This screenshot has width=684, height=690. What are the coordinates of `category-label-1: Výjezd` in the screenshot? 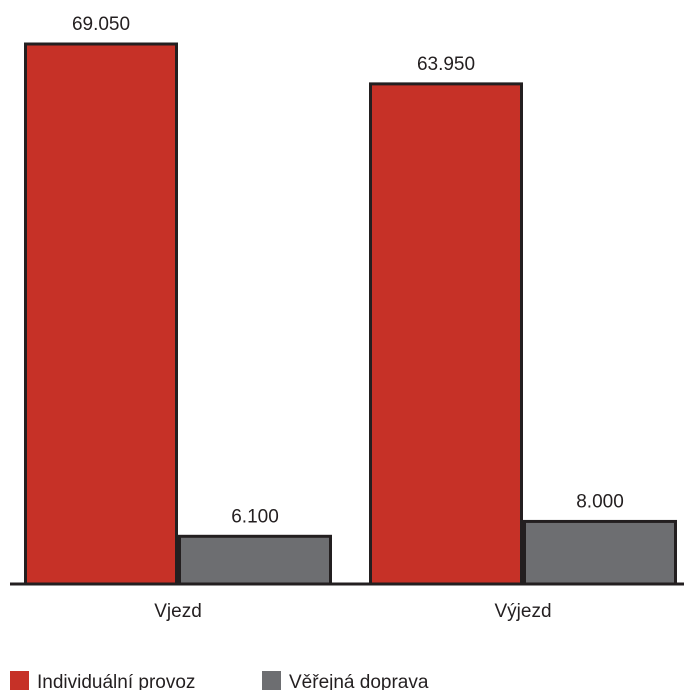 It's located at (522, 611).